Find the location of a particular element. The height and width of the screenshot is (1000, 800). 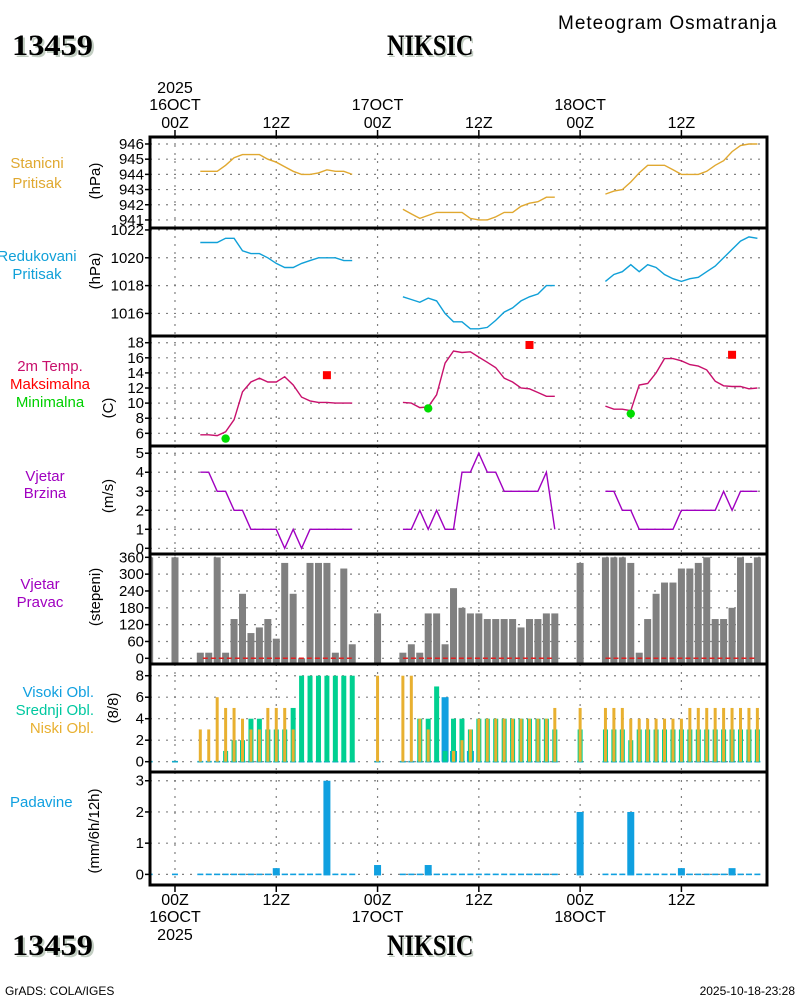

y-tick-label: 945 is located at coordinates (131, 159).